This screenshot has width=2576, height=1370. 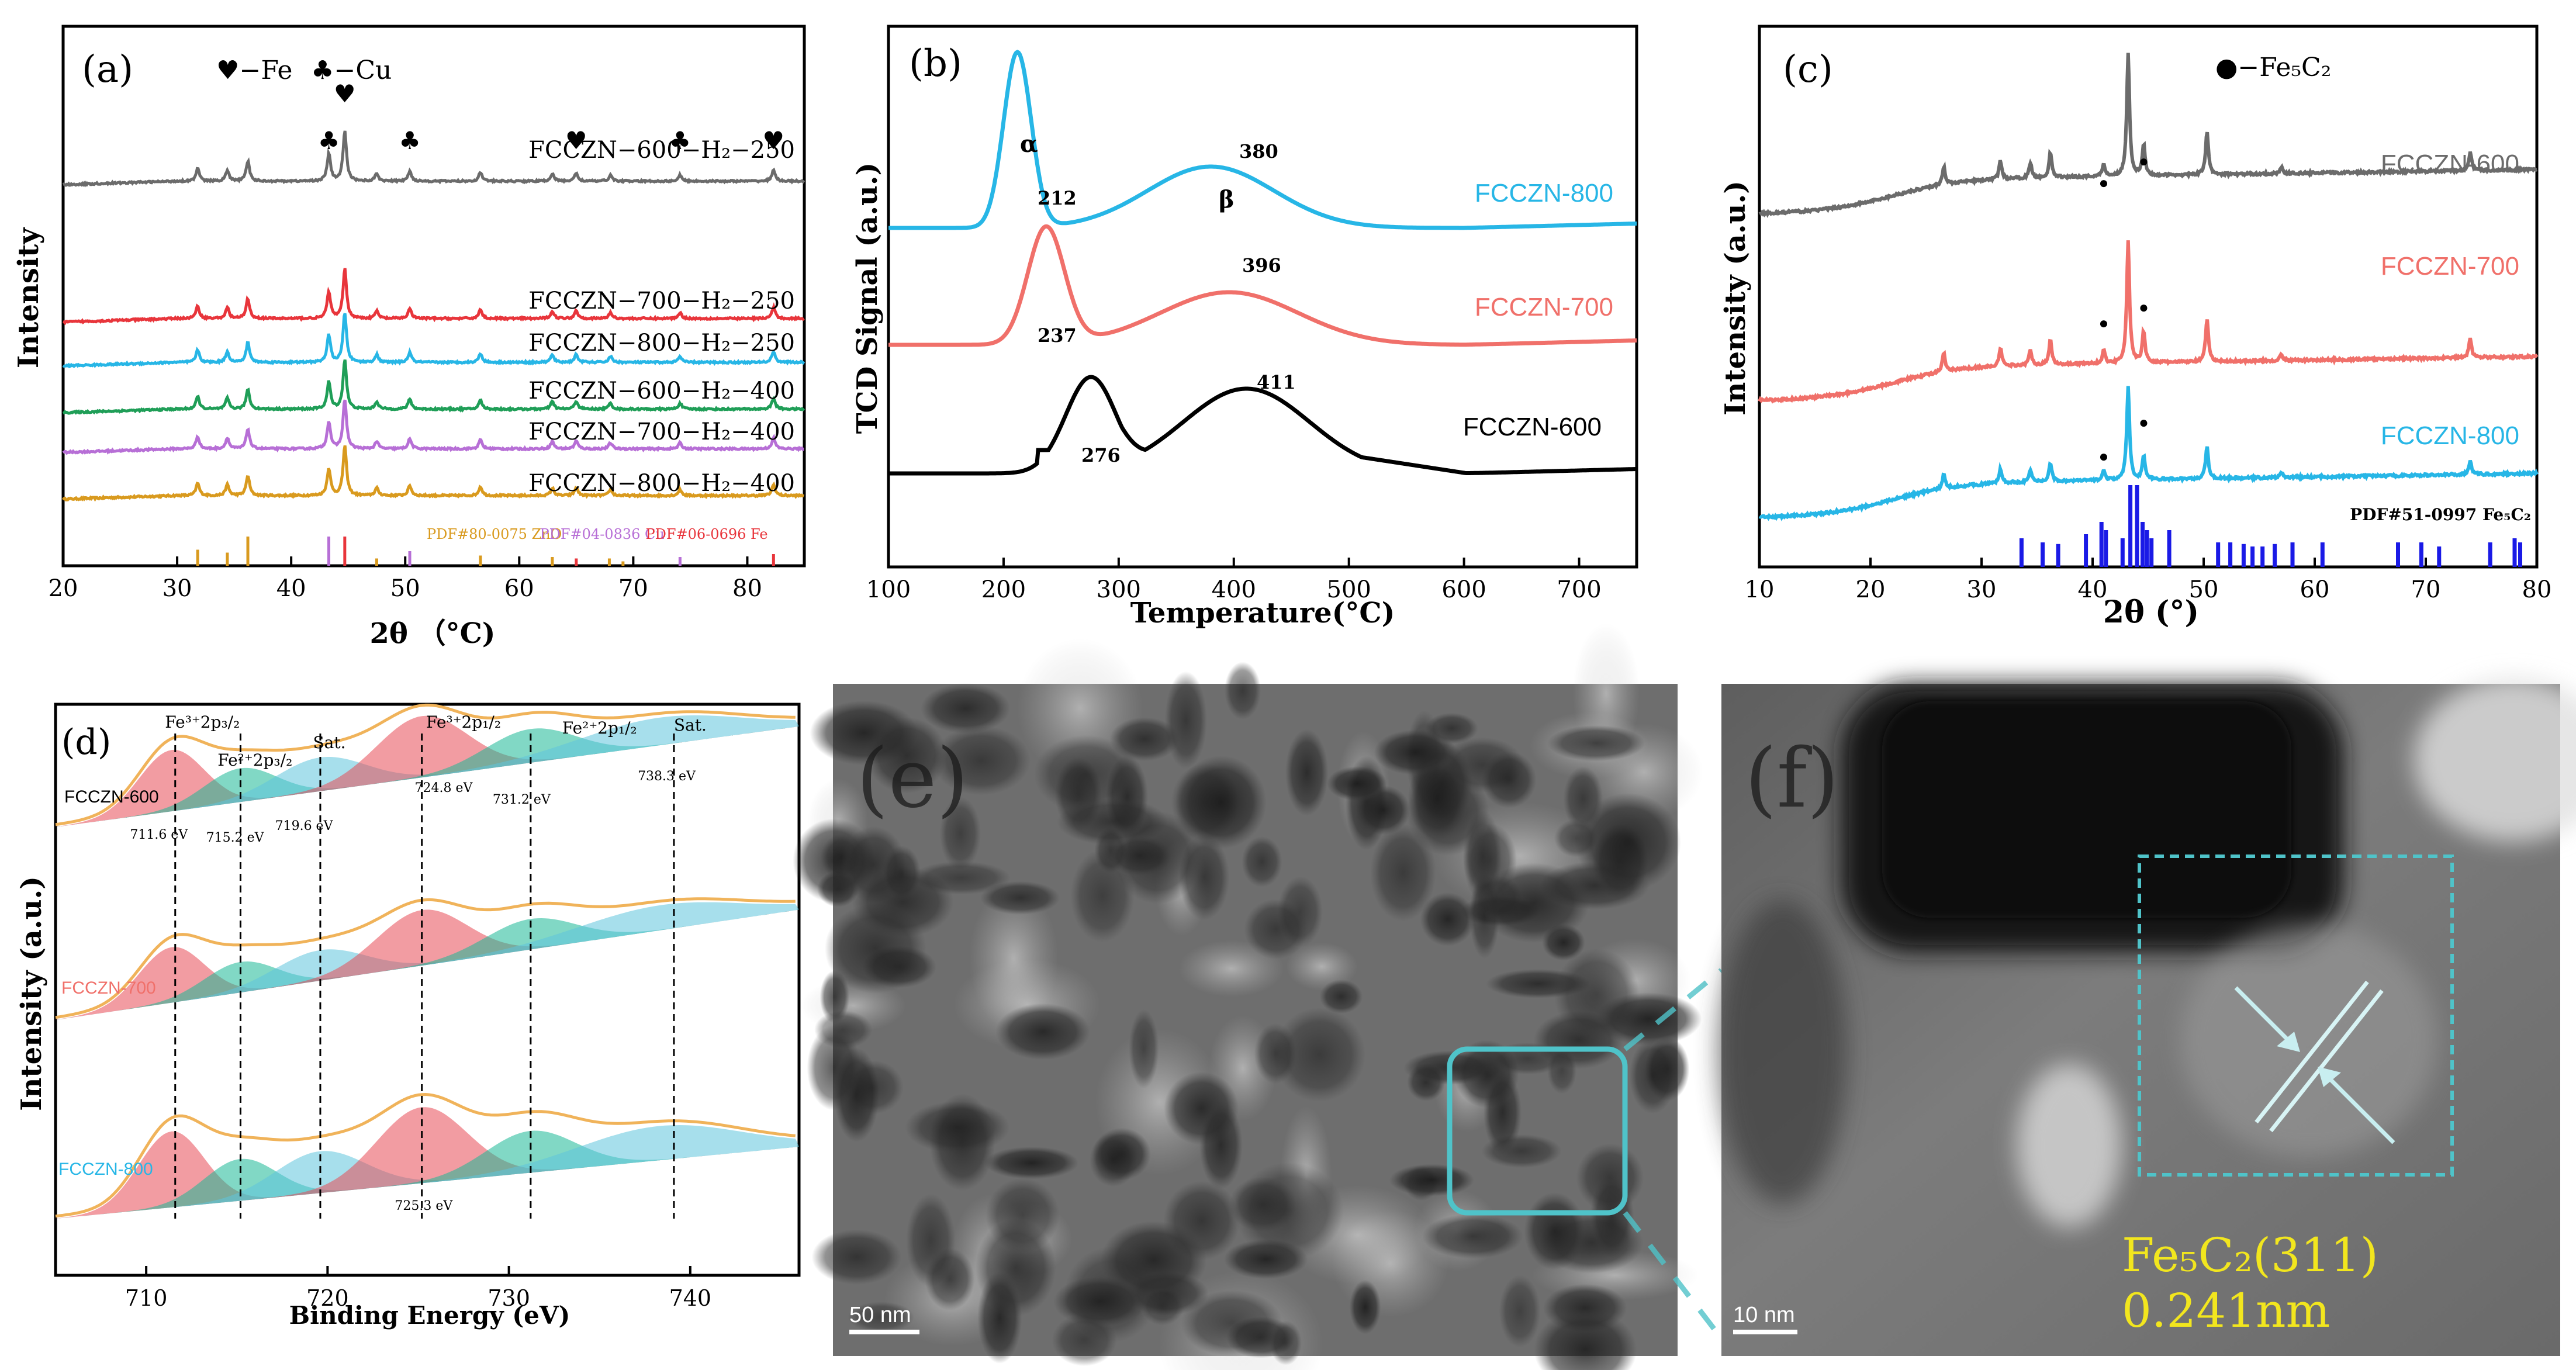 I want to click on panel-c-xlabel: 2θ (°), so click(x=2151, y=612).